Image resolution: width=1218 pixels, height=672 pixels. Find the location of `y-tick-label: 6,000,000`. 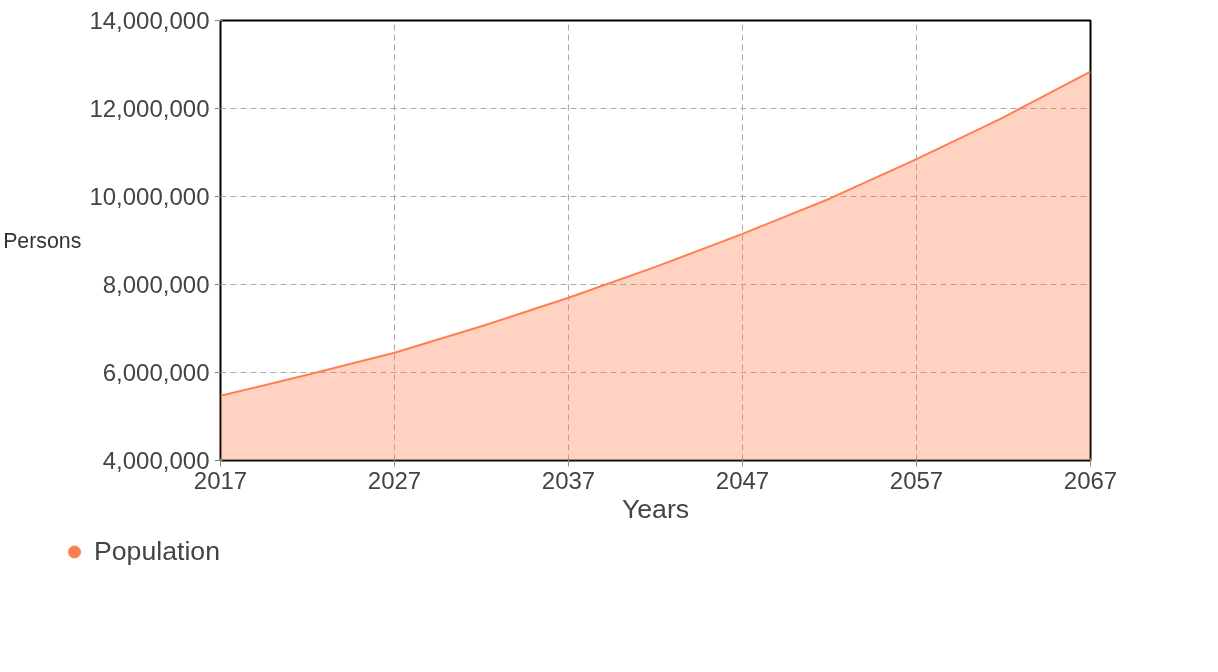

y-tick-label: 6,000,000 is located at coordinates (156, 372).